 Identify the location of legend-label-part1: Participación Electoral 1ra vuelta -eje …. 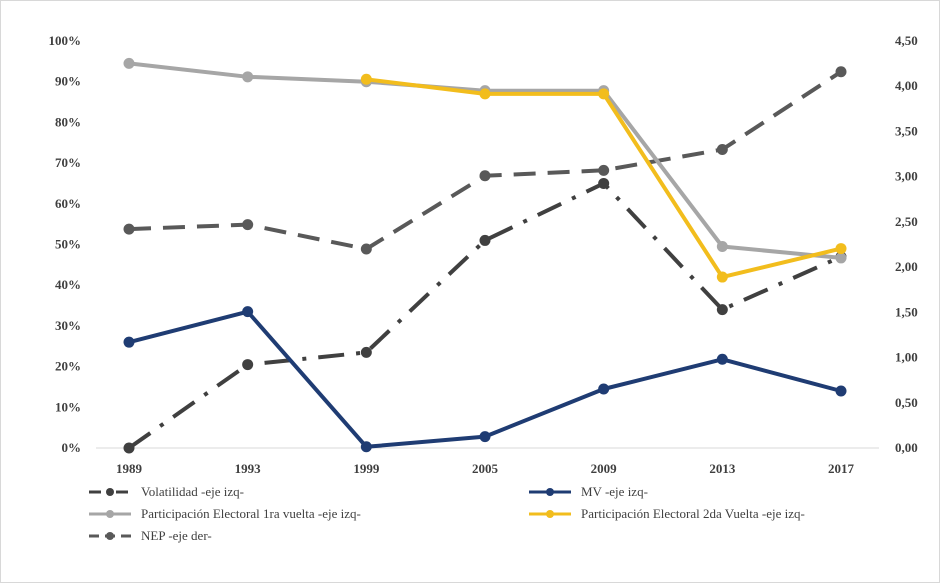
(251, 513).